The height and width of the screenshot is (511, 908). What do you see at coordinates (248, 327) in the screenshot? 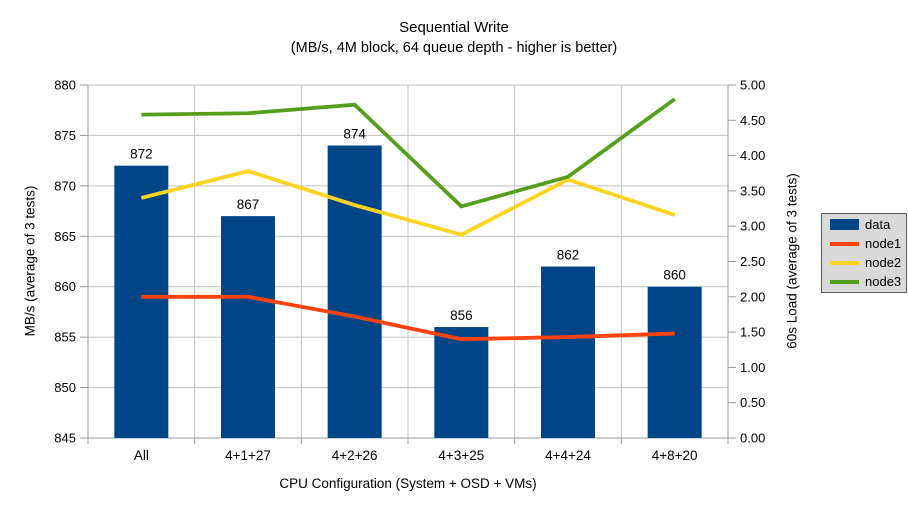
I see `bar-4+1+27` at bounding box center [248, 327].